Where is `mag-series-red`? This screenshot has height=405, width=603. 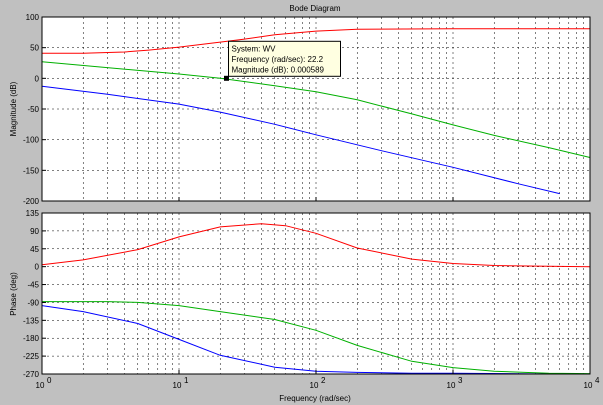 mag-series-red is located at coordinates (316, 41).